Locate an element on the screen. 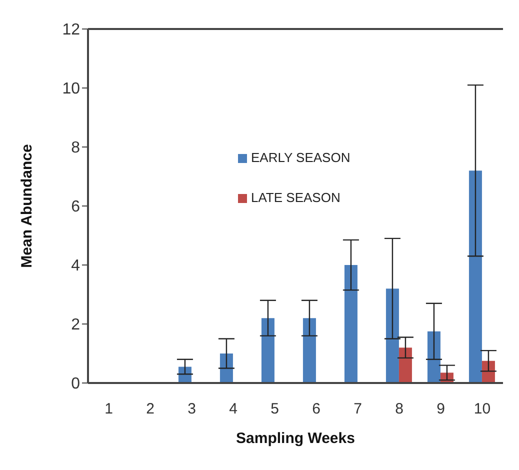 This screenshot has width=519, height=470. x-axis-title: Sampling Weeks is located at coordinates (295, 438).